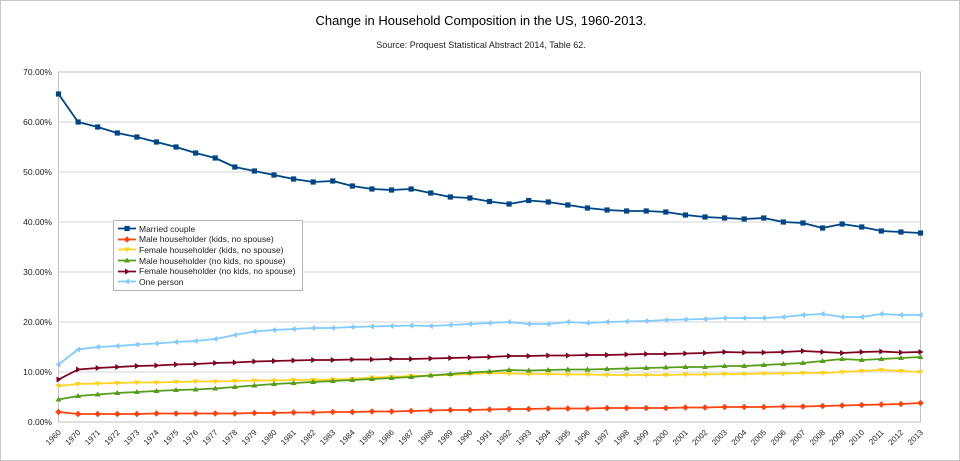  I want to click on x-axis-tick-label: 1971, so click(92, 437).